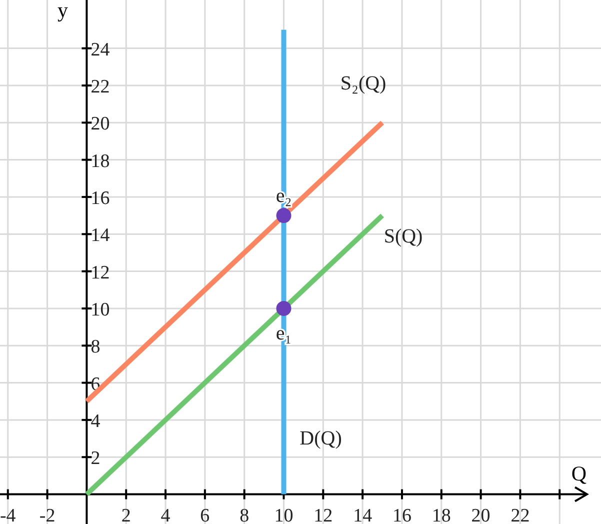  Describe the element at coordinates (95, 421) in the screenshot. I see `y-tick-label: 4` at that location.